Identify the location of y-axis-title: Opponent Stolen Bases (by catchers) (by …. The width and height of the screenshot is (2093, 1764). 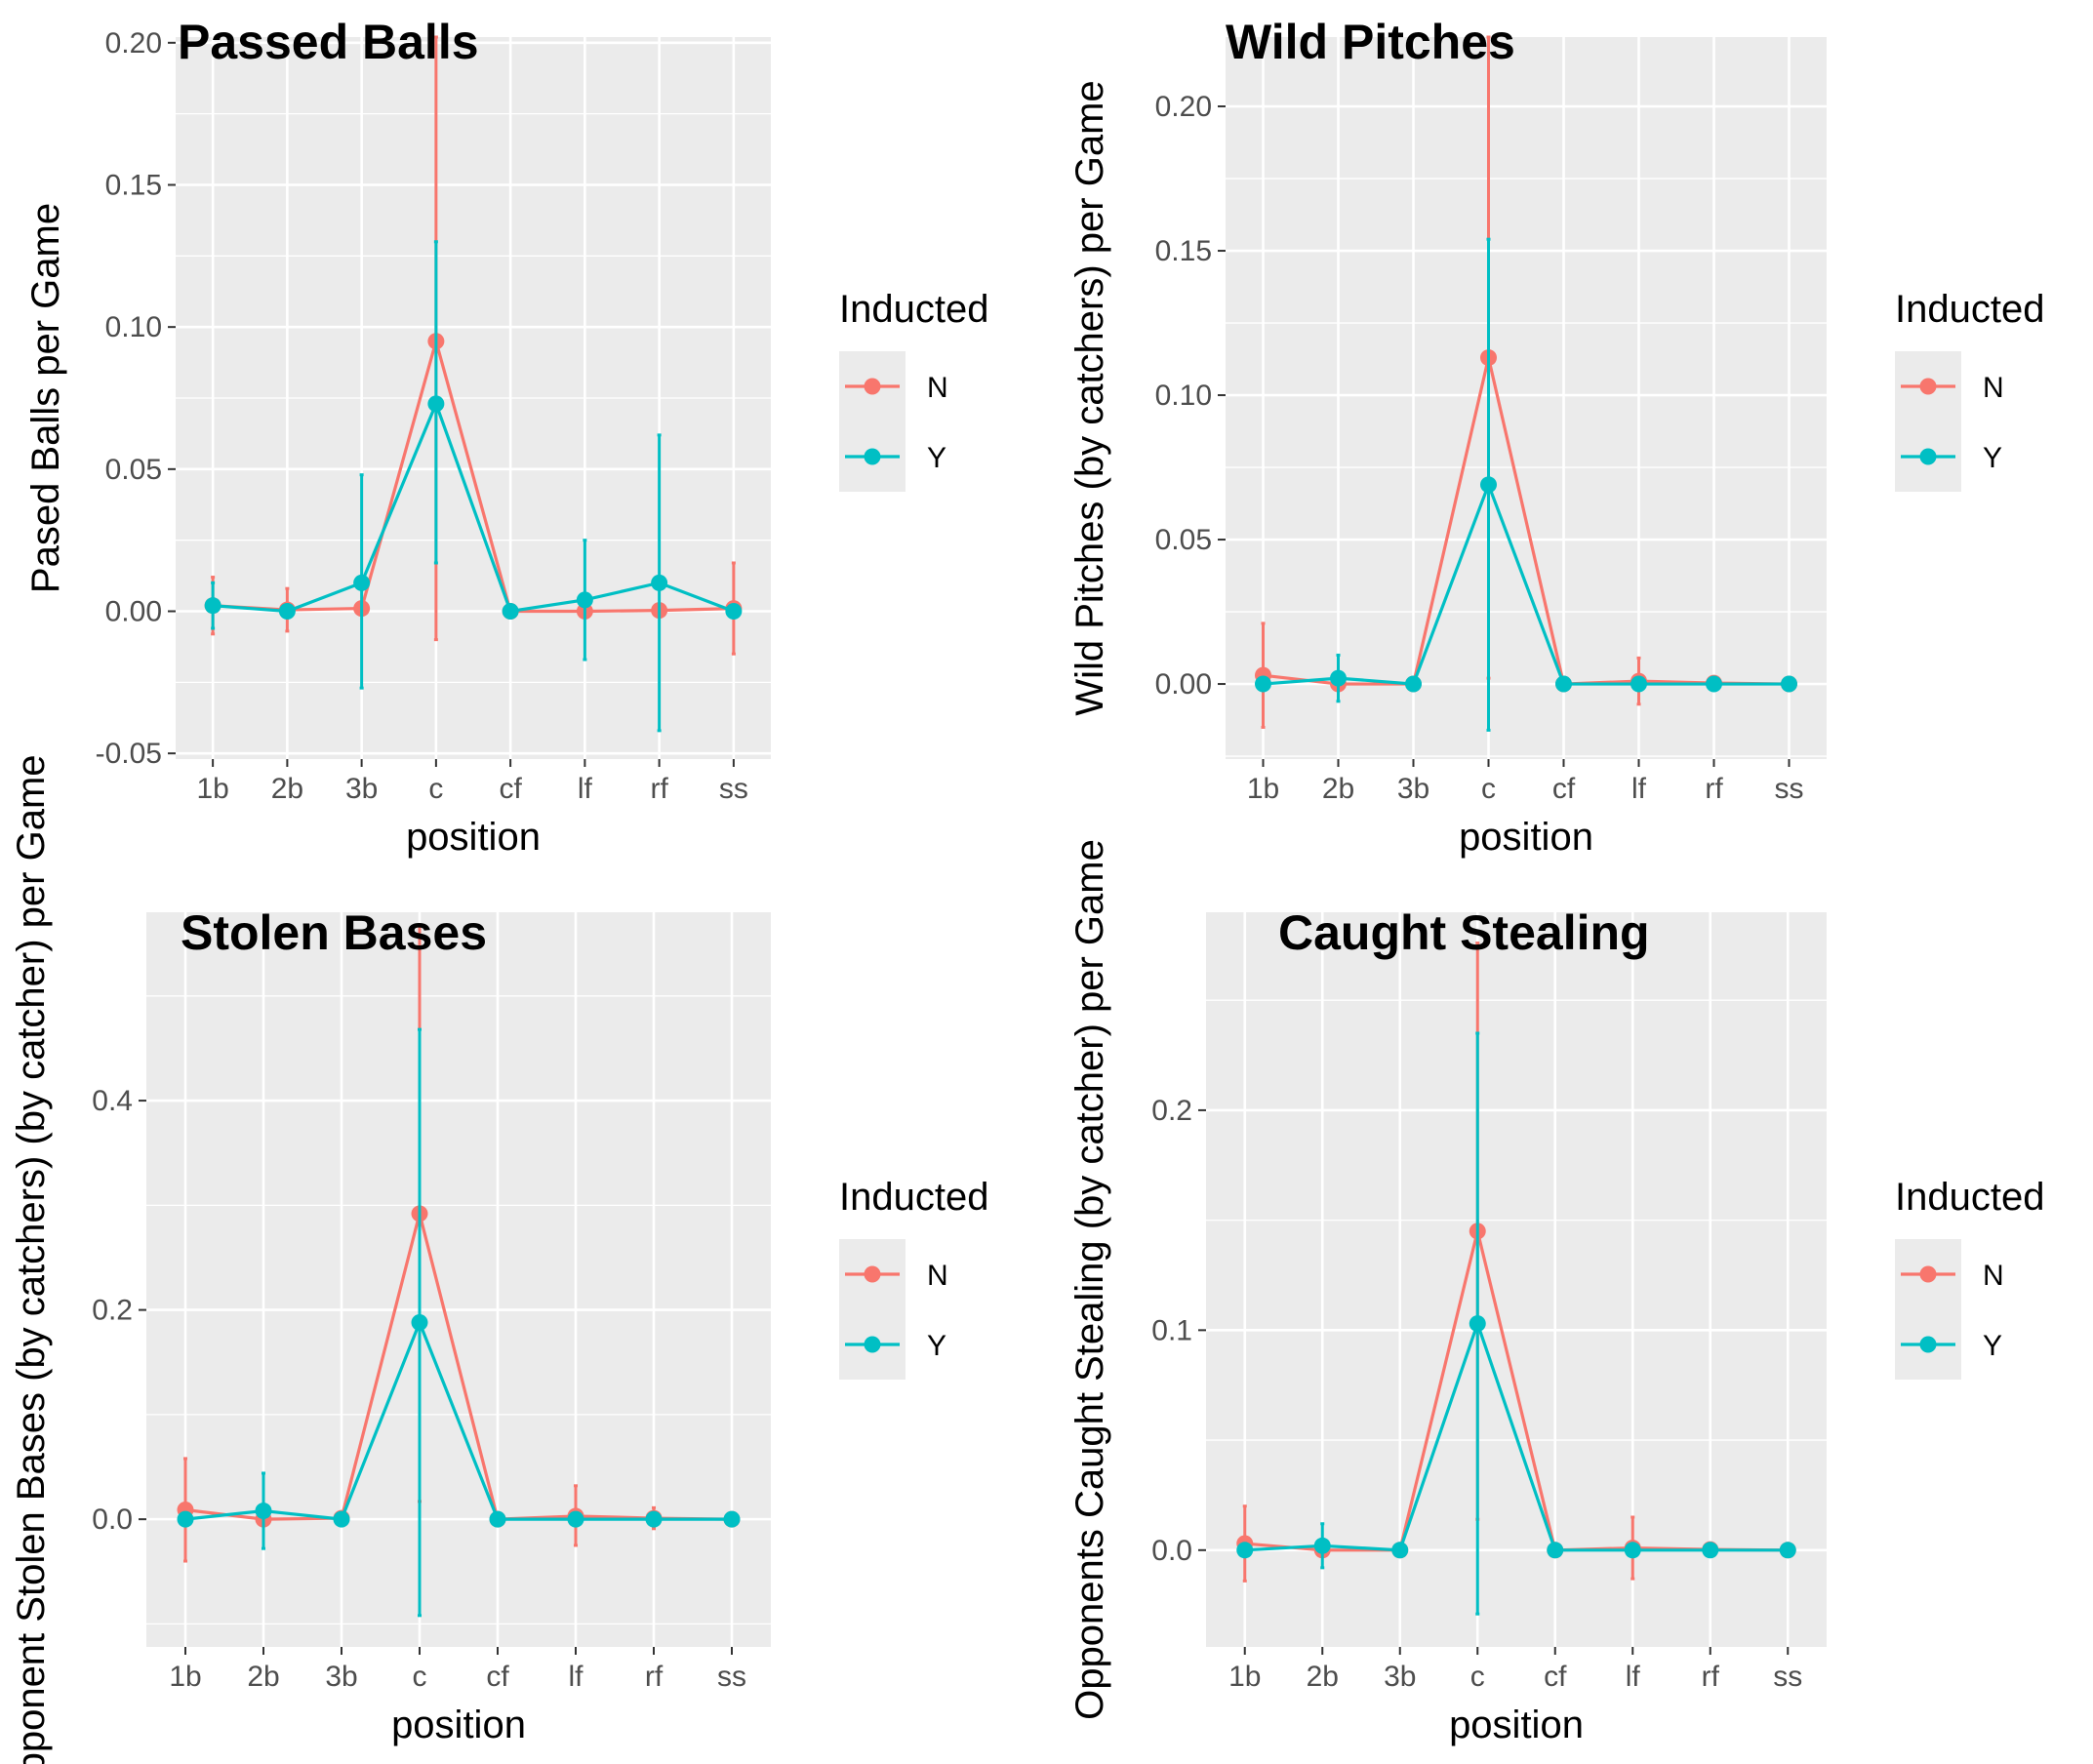
(31, 1259).